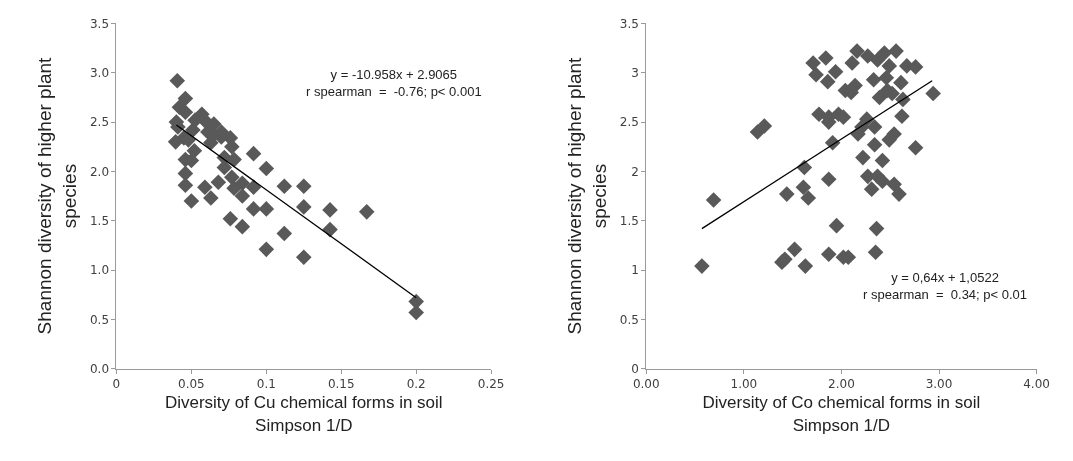  I want to click on x-tick-label: 0.1, so click(266, 384).